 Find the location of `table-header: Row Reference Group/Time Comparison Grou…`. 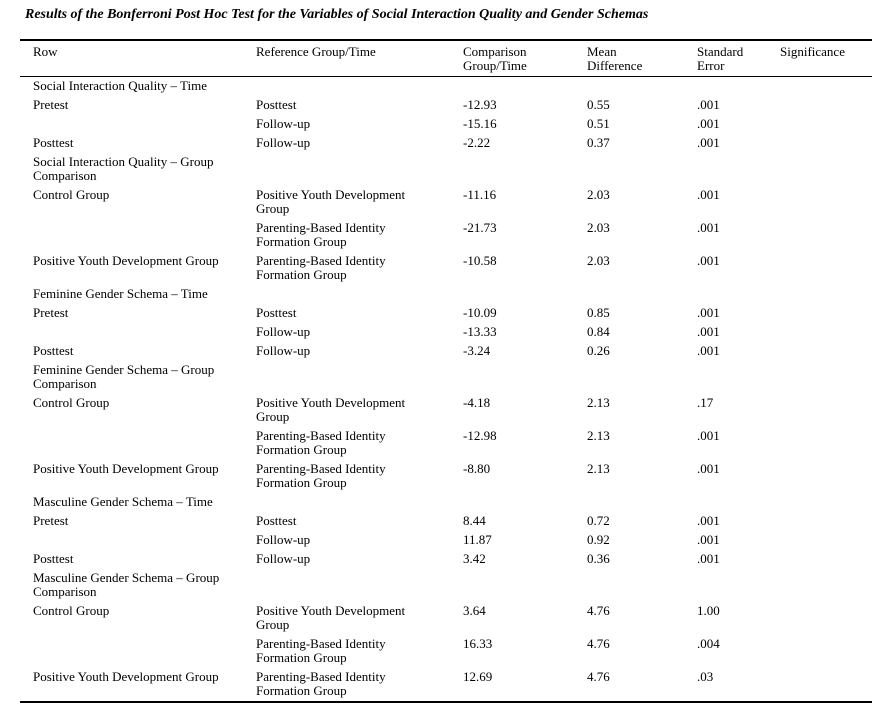

table-header: Row Reference Group/Time Comparison Grou… is located at coordinates (446, 58).